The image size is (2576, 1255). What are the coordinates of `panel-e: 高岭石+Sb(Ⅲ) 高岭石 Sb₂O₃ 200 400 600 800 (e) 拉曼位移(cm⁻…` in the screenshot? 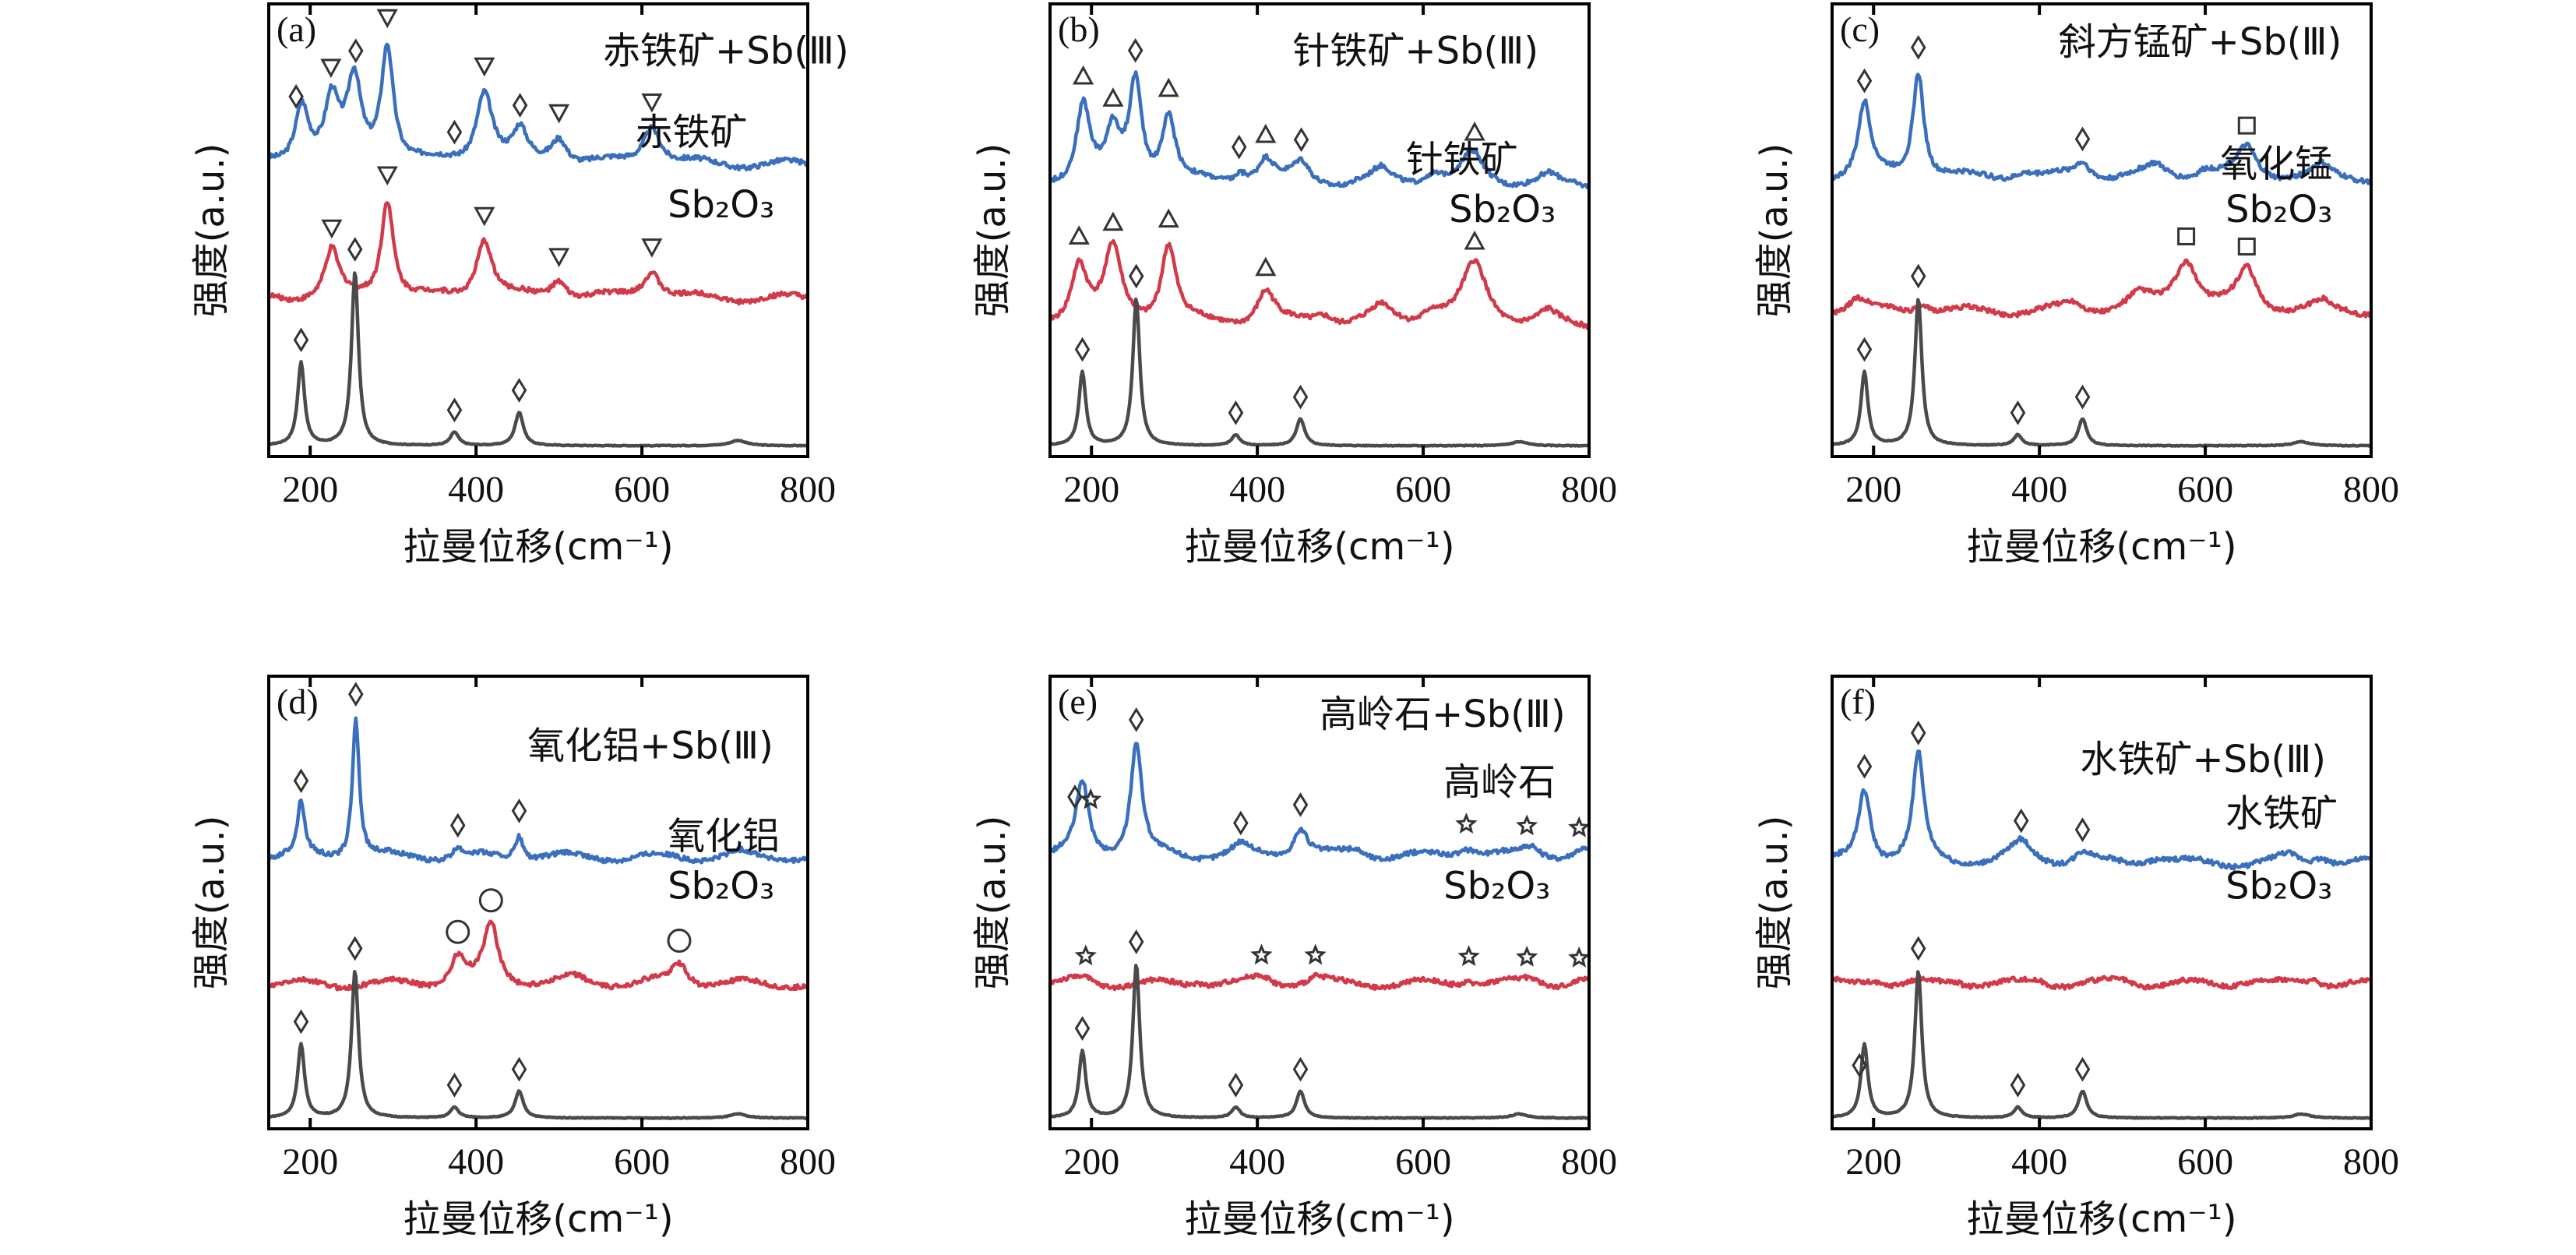 It's located at (1294, 958).